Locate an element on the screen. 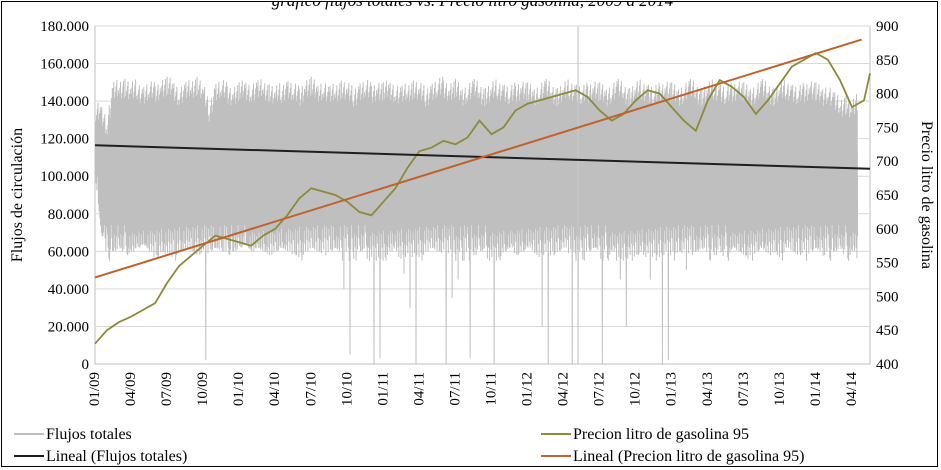 The width and height of the screenshot is (941, 470). x-tick-label: 04/13 is located at coordinates (708, 389).